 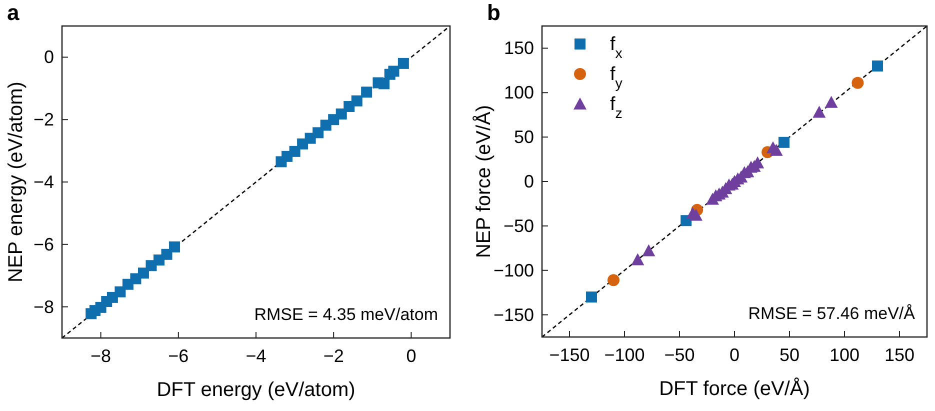 What do you see at coordinates (624, 355) in the screenshot?
I see `x-tick-label: −100` at bounding box center [624, 355].